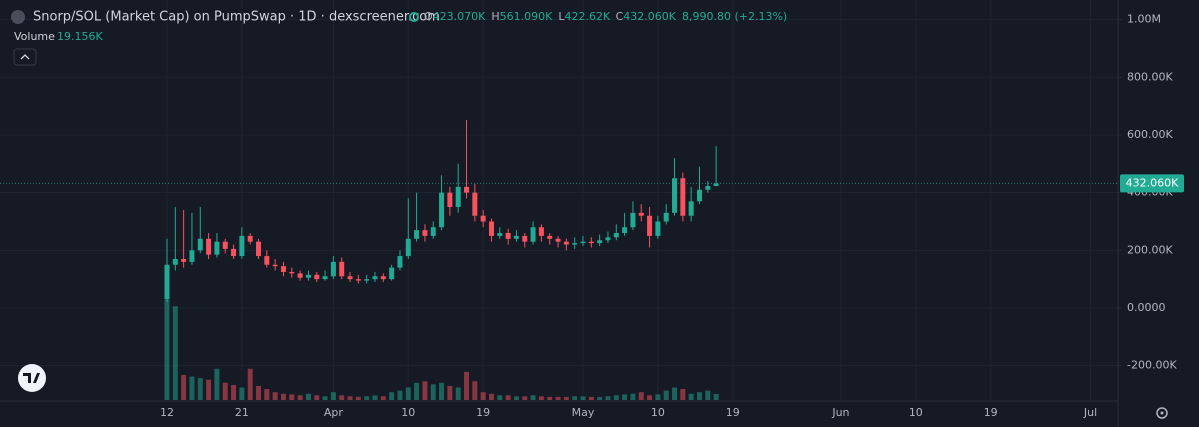 The height and width of the screenshot is (427, 1199). I want to click on gear-center, so click(1162, 413).